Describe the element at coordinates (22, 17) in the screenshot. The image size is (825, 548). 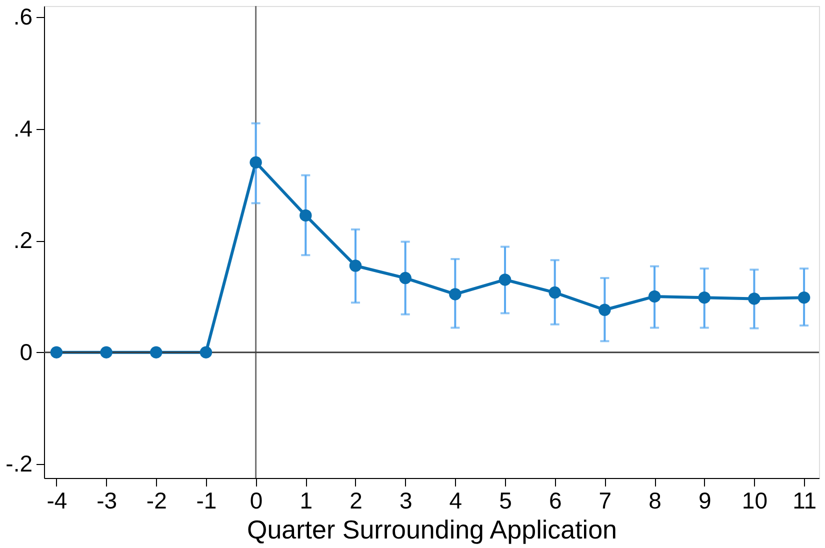
I see `y-tick-label: .6` at that location.